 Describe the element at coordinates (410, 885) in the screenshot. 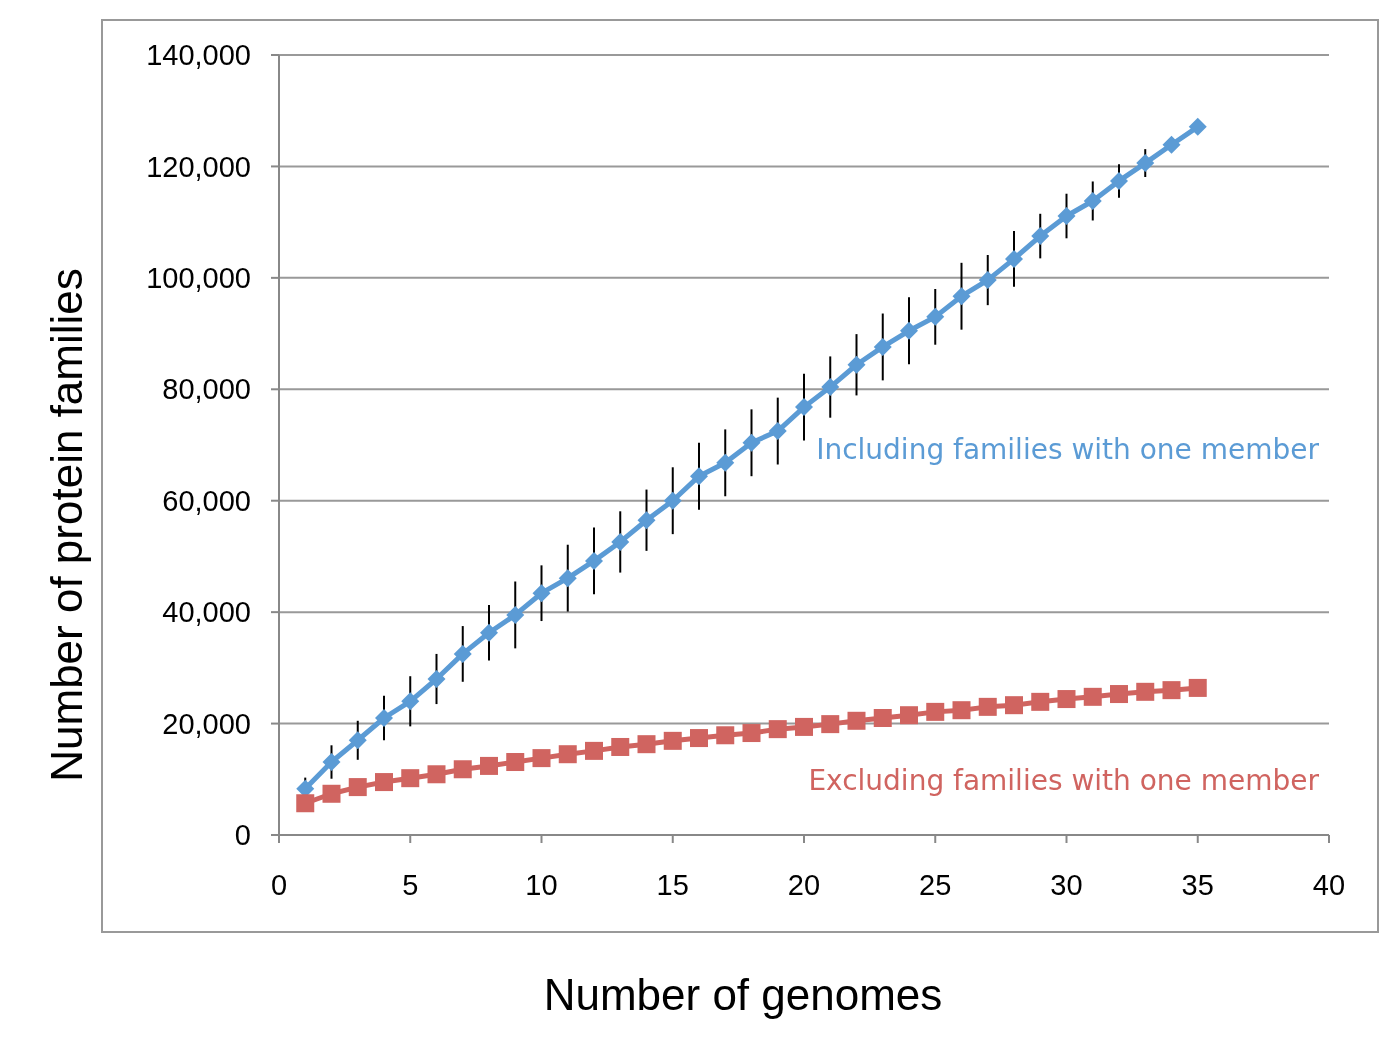

I see `x-tick-label: 5` at that location.